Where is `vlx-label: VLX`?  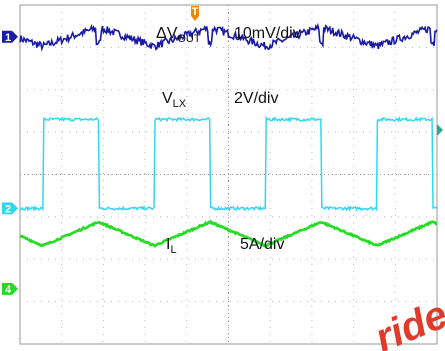
vlx-label: VLX is located at coordinates (174, 100).